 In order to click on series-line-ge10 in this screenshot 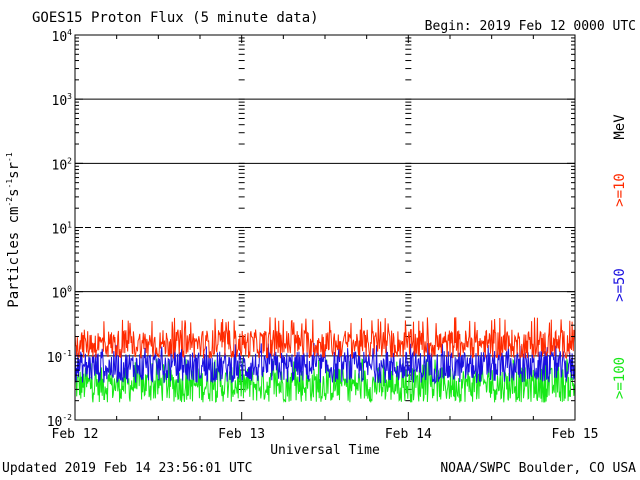, I will do `click(325, 338)`.